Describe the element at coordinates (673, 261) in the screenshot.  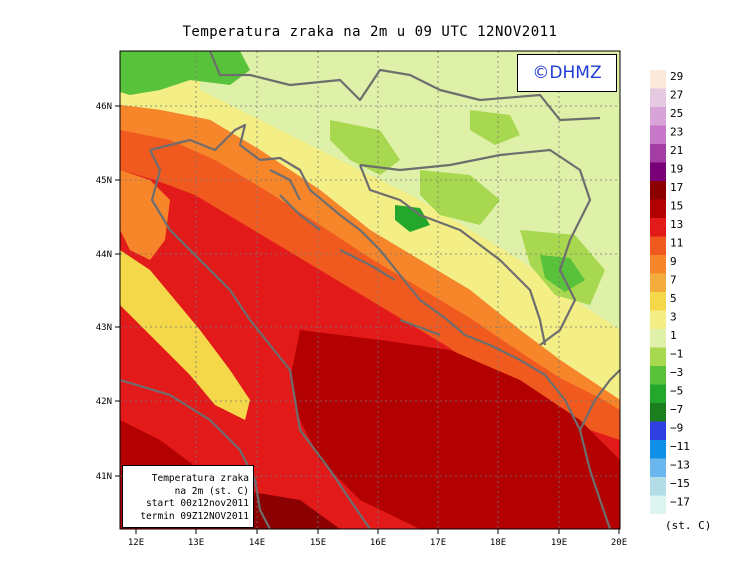
I see `legend-label: 9` at that location.